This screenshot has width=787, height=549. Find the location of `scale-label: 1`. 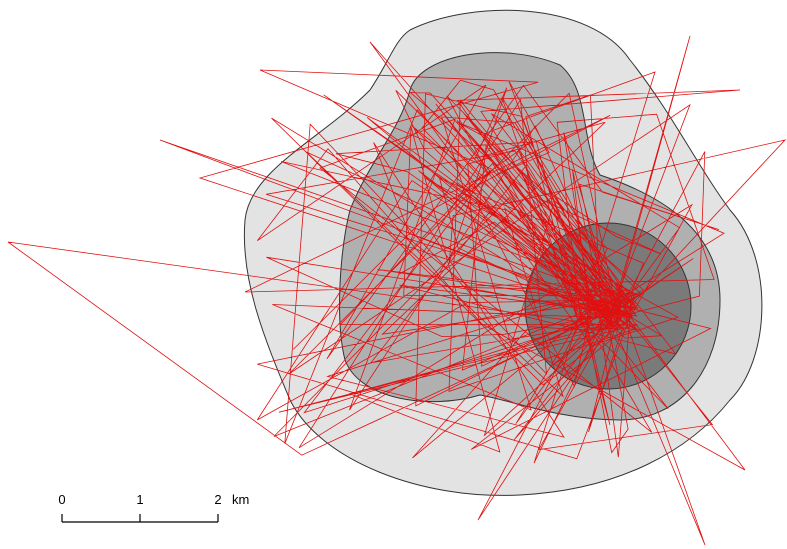

scale-label: 1 is located at coordinates (139, 499).